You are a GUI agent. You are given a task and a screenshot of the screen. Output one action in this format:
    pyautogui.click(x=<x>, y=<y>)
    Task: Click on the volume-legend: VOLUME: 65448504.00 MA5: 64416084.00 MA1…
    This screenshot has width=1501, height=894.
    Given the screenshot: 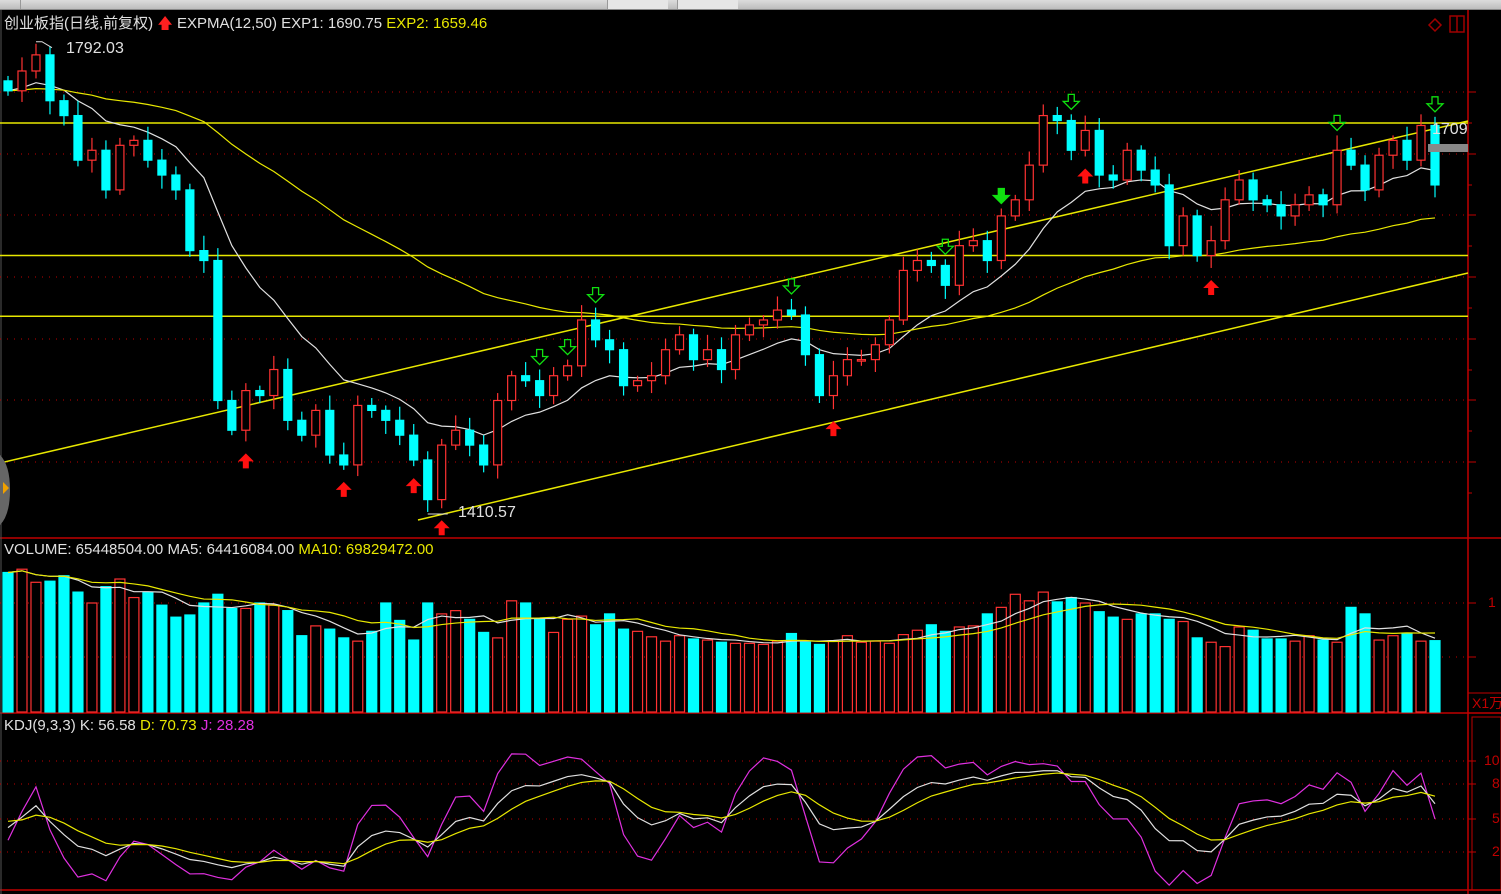 What is the action you would take?
    pyautogui.click(x=219, y=550)
    